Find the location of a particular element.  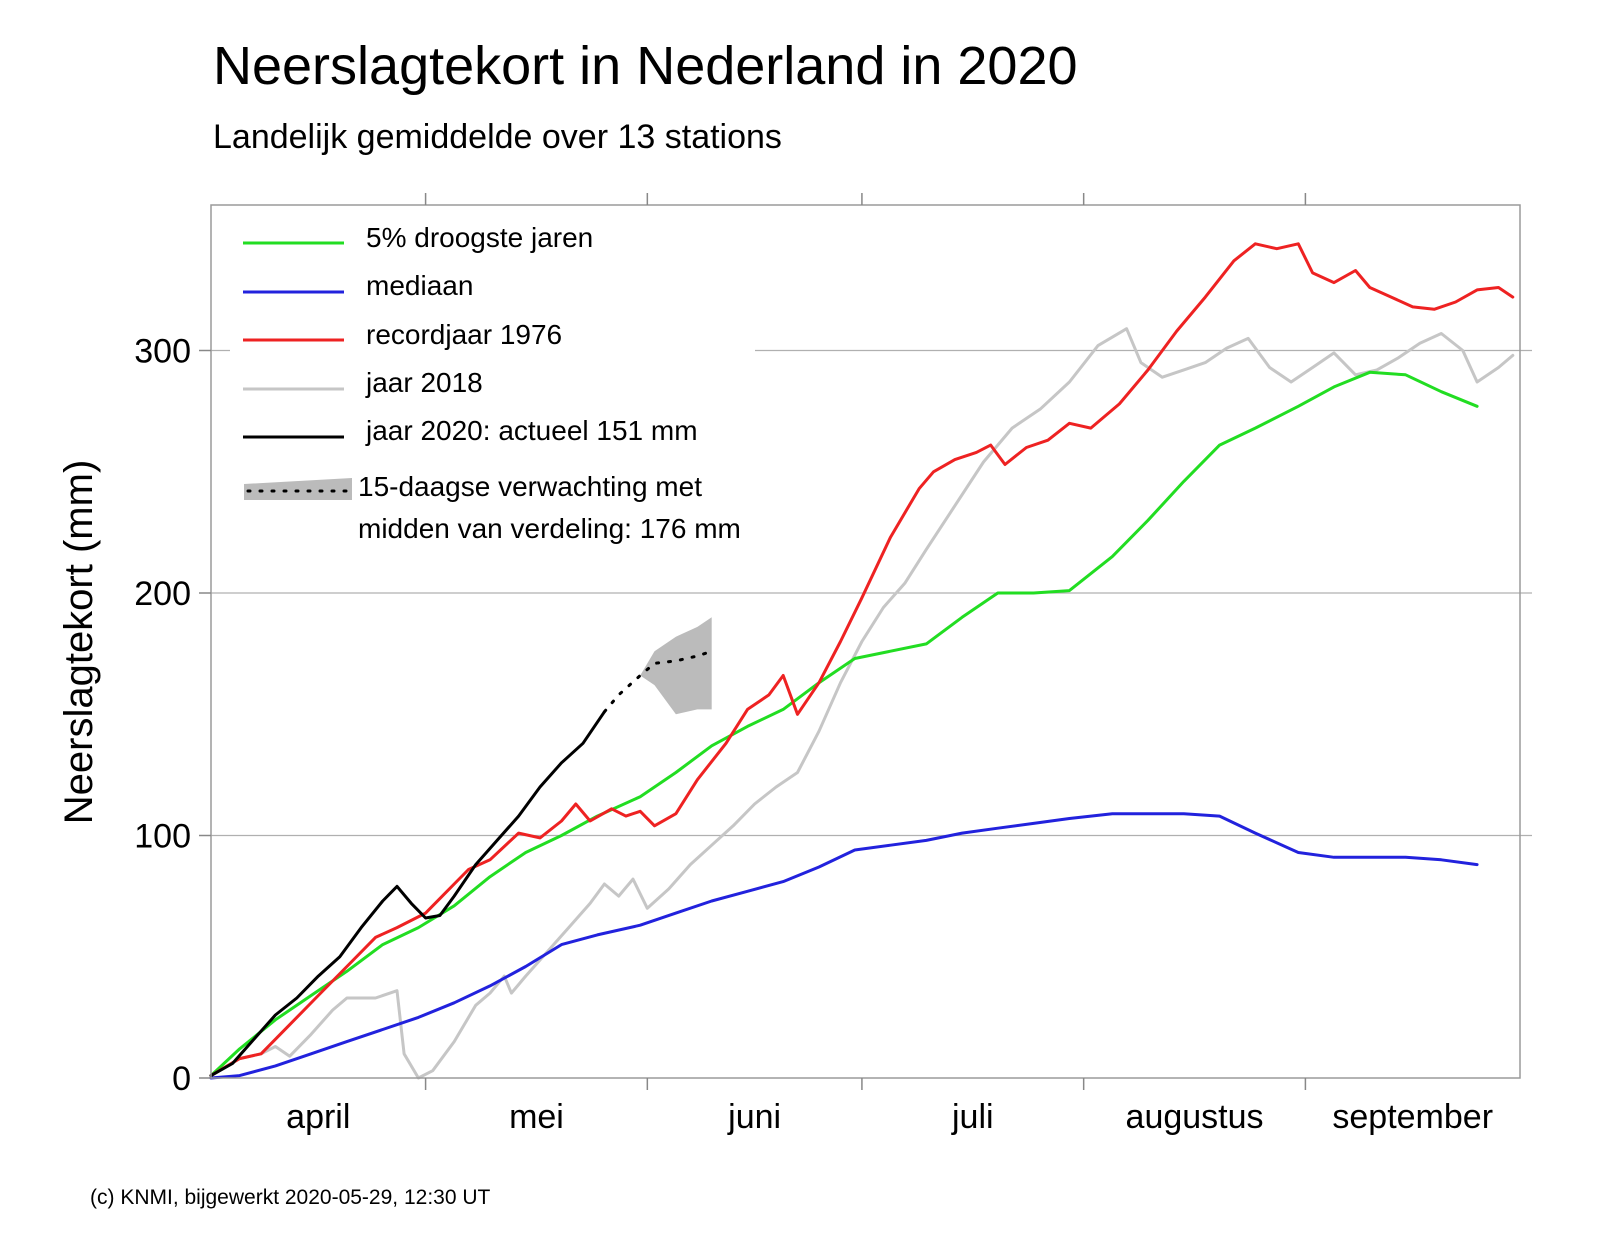

legend-label-droogste: 5% droogste jaren is located at coordinates (479, 237).